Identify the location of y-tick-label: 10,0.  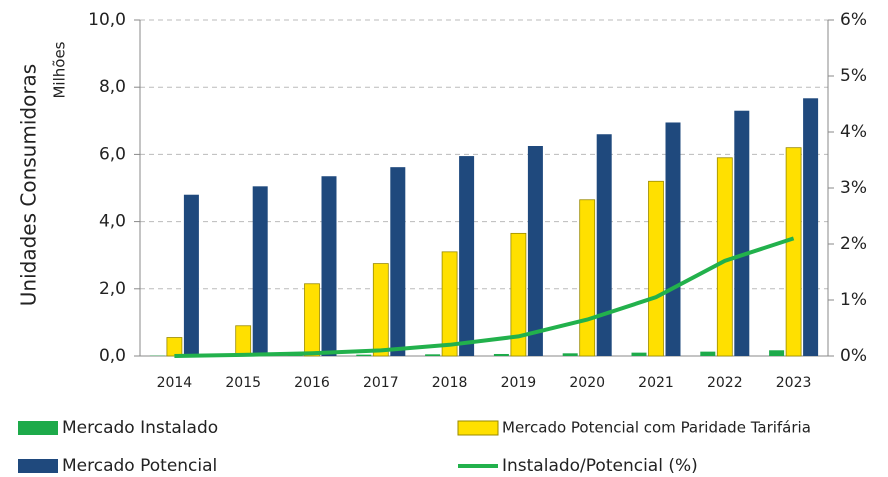
(107, 20).